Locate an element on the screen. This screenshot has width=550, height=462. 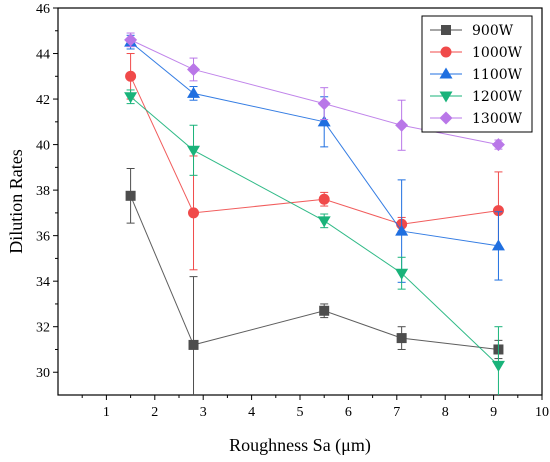
x-tick-label: 7 is located at coordinates (396, 412).